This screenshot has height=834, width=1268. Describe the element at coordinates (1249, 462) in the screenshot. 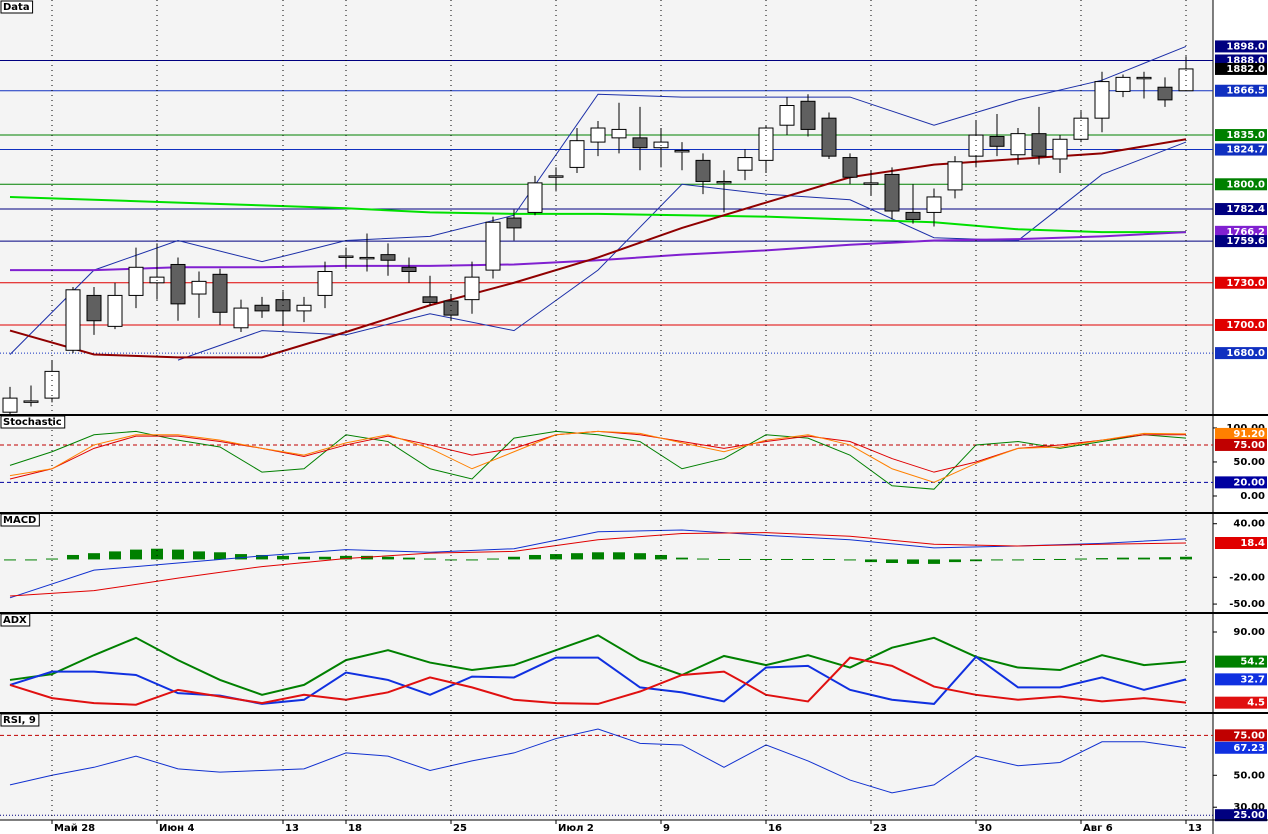

I see `y-tick-label: 50.00` at that location.